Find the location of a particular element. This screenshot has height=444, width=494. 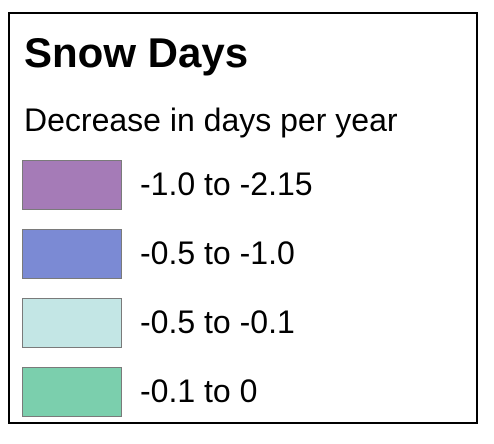

legend-item-label: -0.1 to 0 is located at coordinates (199, 391).